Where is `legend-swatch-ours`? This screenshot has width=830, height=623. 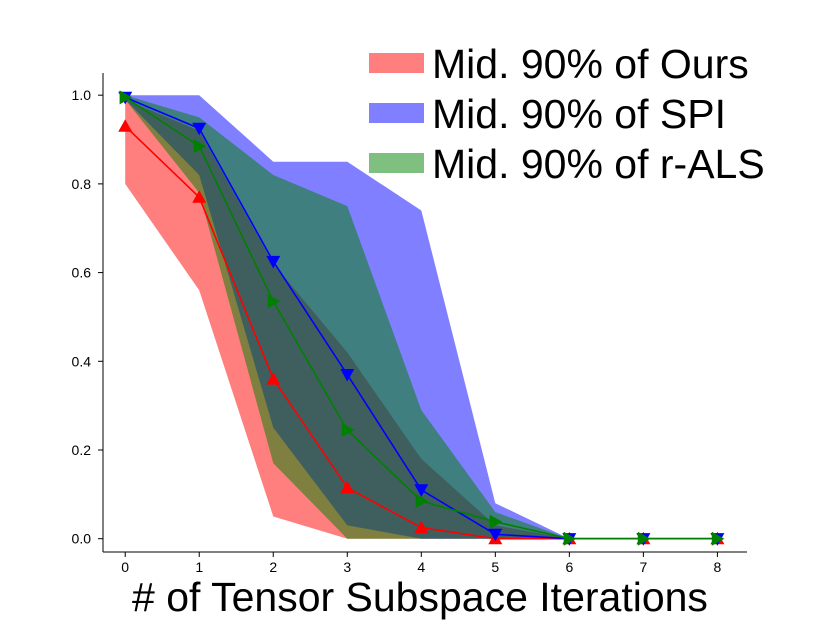 legend-swatch-ours is located at coordinates (396, 63).